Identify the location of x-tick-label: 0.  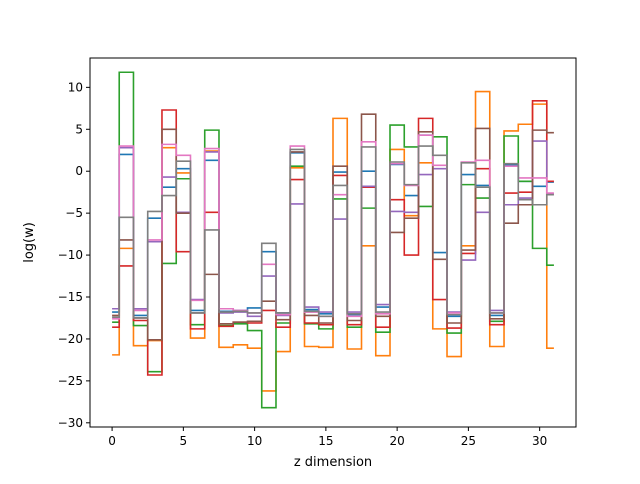
(112, 441).